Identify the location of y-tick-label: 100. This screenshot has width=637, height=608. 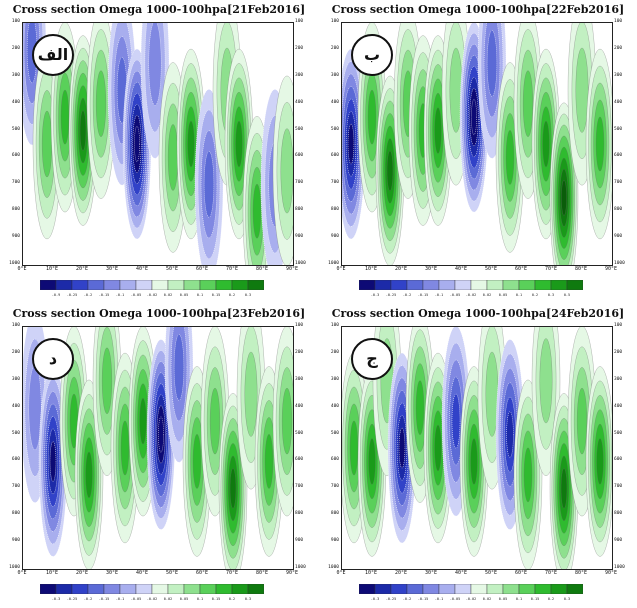
(334, 21).